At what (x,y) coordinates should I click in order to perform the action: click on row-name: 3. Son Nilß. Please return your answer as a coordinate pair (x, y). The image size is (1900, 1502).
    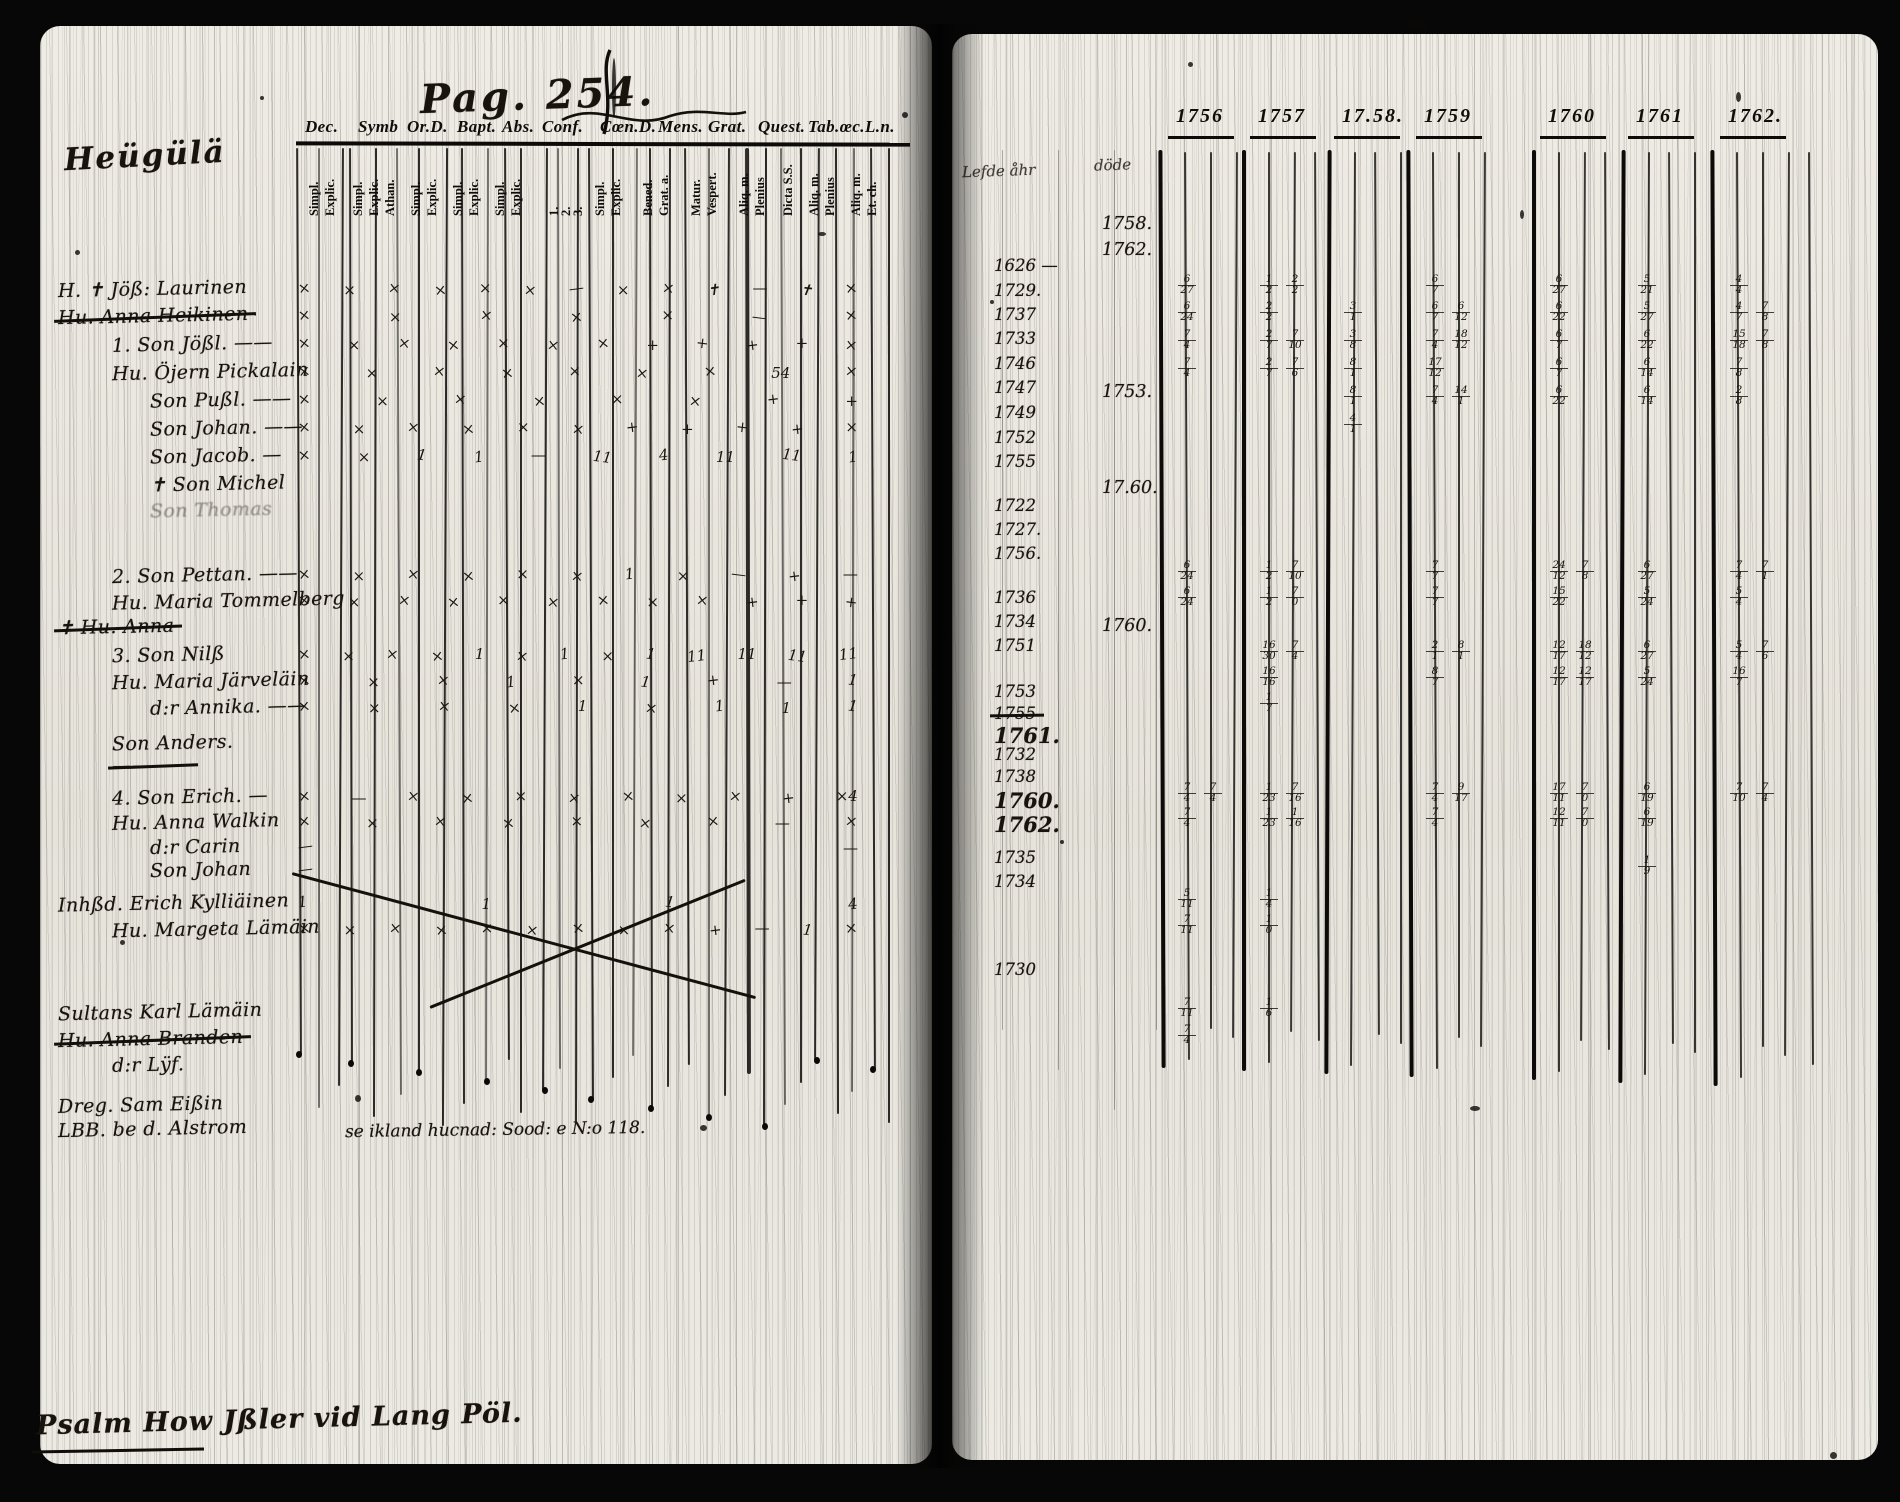
    Looking at the image, I should click on (168, 655).